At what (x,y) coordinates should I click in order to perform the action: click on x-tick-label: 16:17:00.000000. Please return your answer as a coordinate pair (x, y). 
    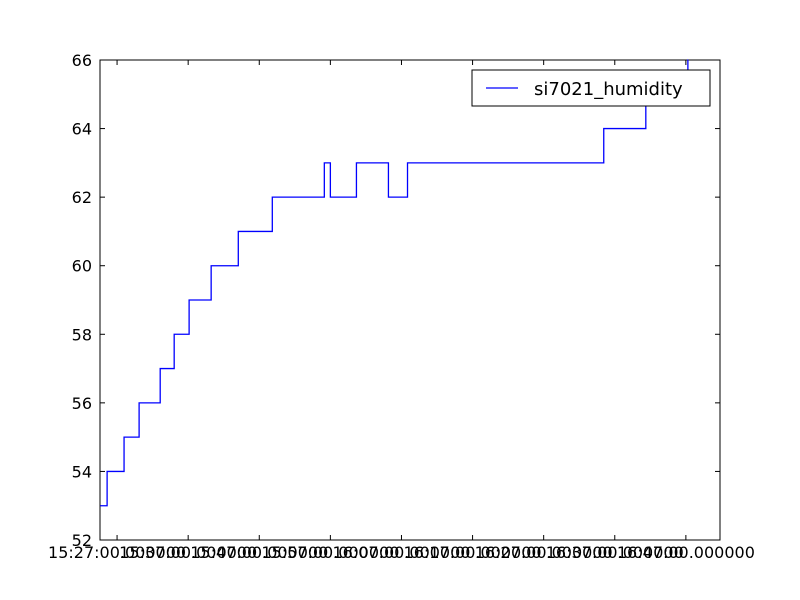
    Looking at the image, I should click on (473, 552).